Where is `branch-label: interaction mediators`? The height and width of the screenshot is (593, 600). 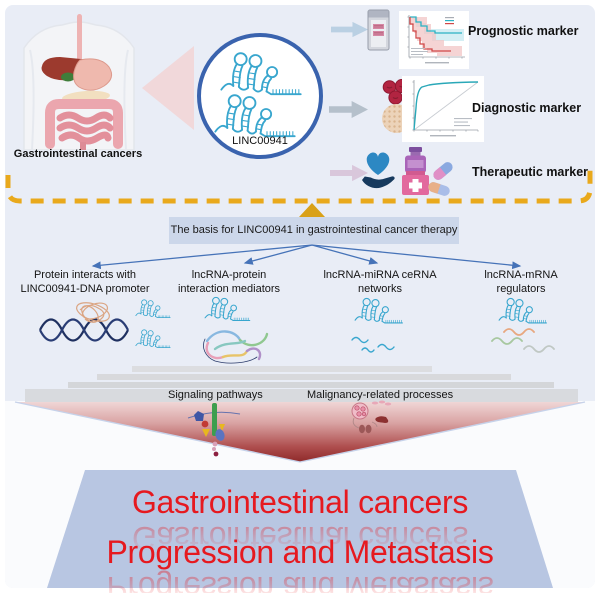
branch-label: interaction mediators is located at coordinates (229, 288).